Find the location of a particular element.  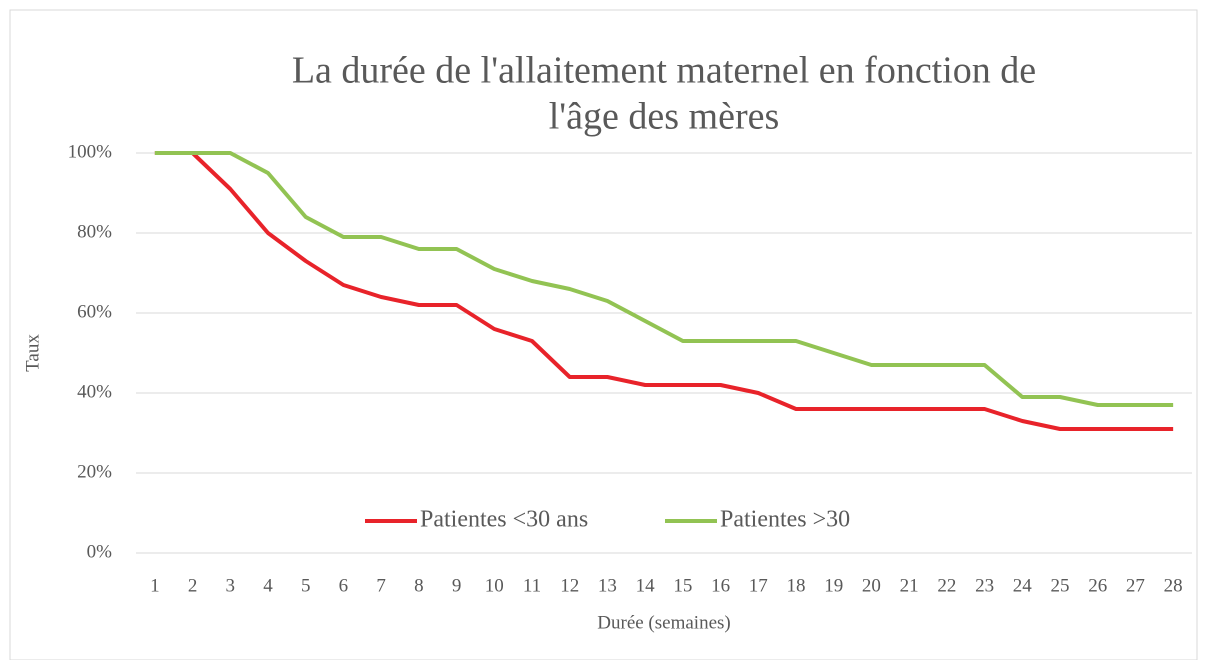

x-tick-label: 13 is located at coordinates (607, 585).